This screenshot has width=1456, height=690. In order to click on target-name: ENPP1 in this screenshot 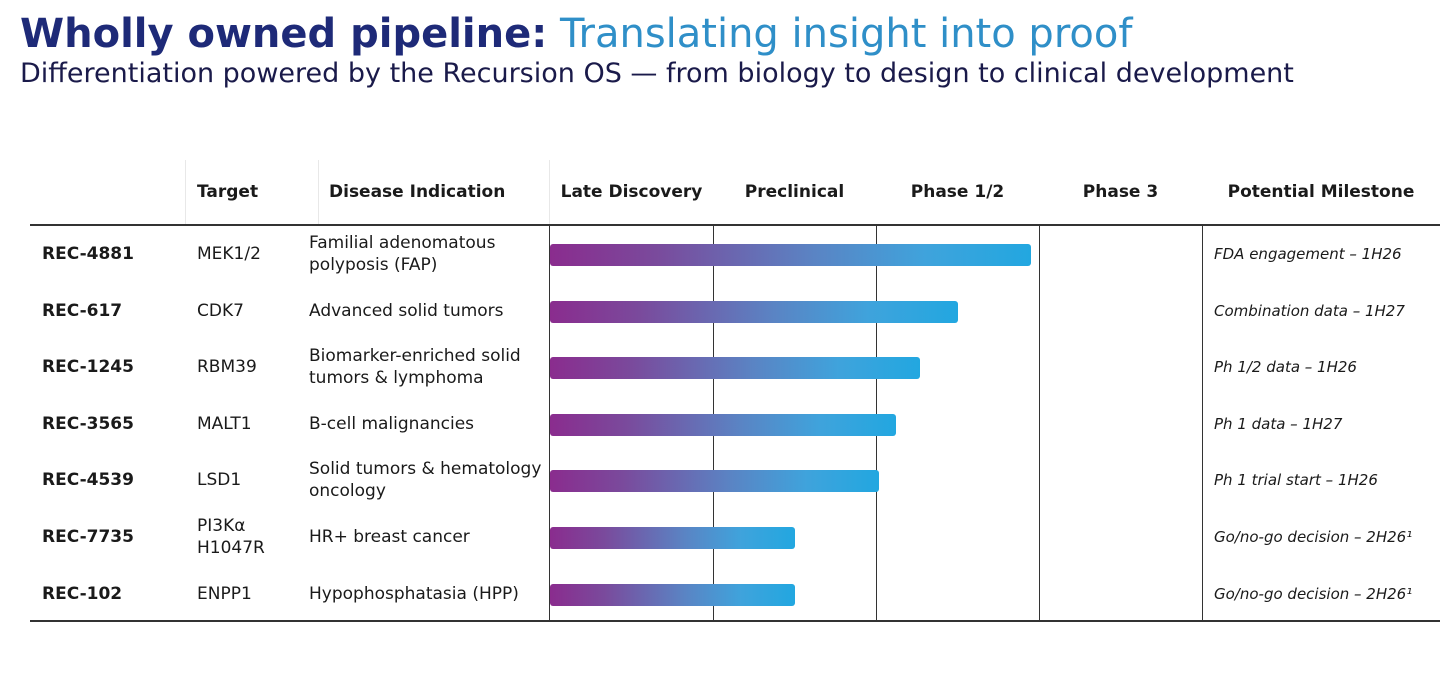, I will do `click(224, 593)`.